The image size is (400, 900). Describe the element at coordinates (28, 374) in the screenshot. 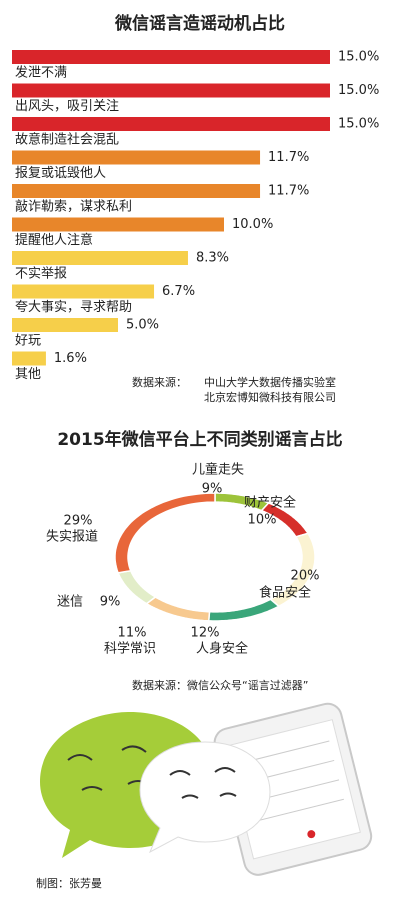

I see `category-label: 其他` at that location.